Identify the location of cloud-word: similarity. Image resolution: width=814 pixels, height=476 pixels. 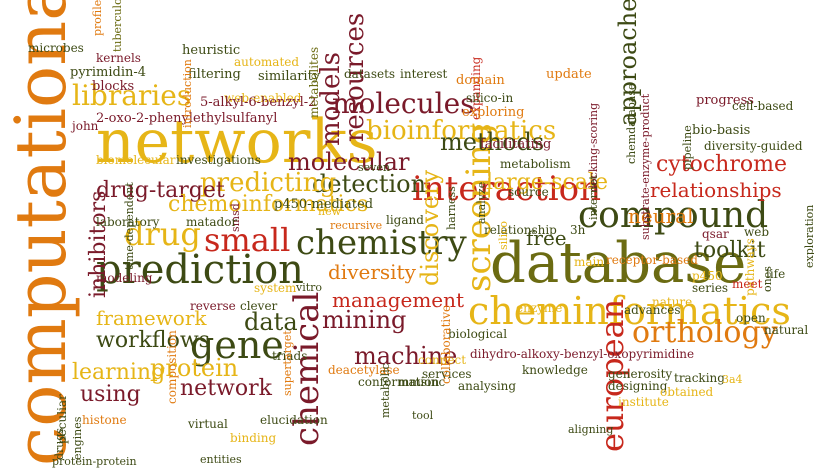
(289, 76).